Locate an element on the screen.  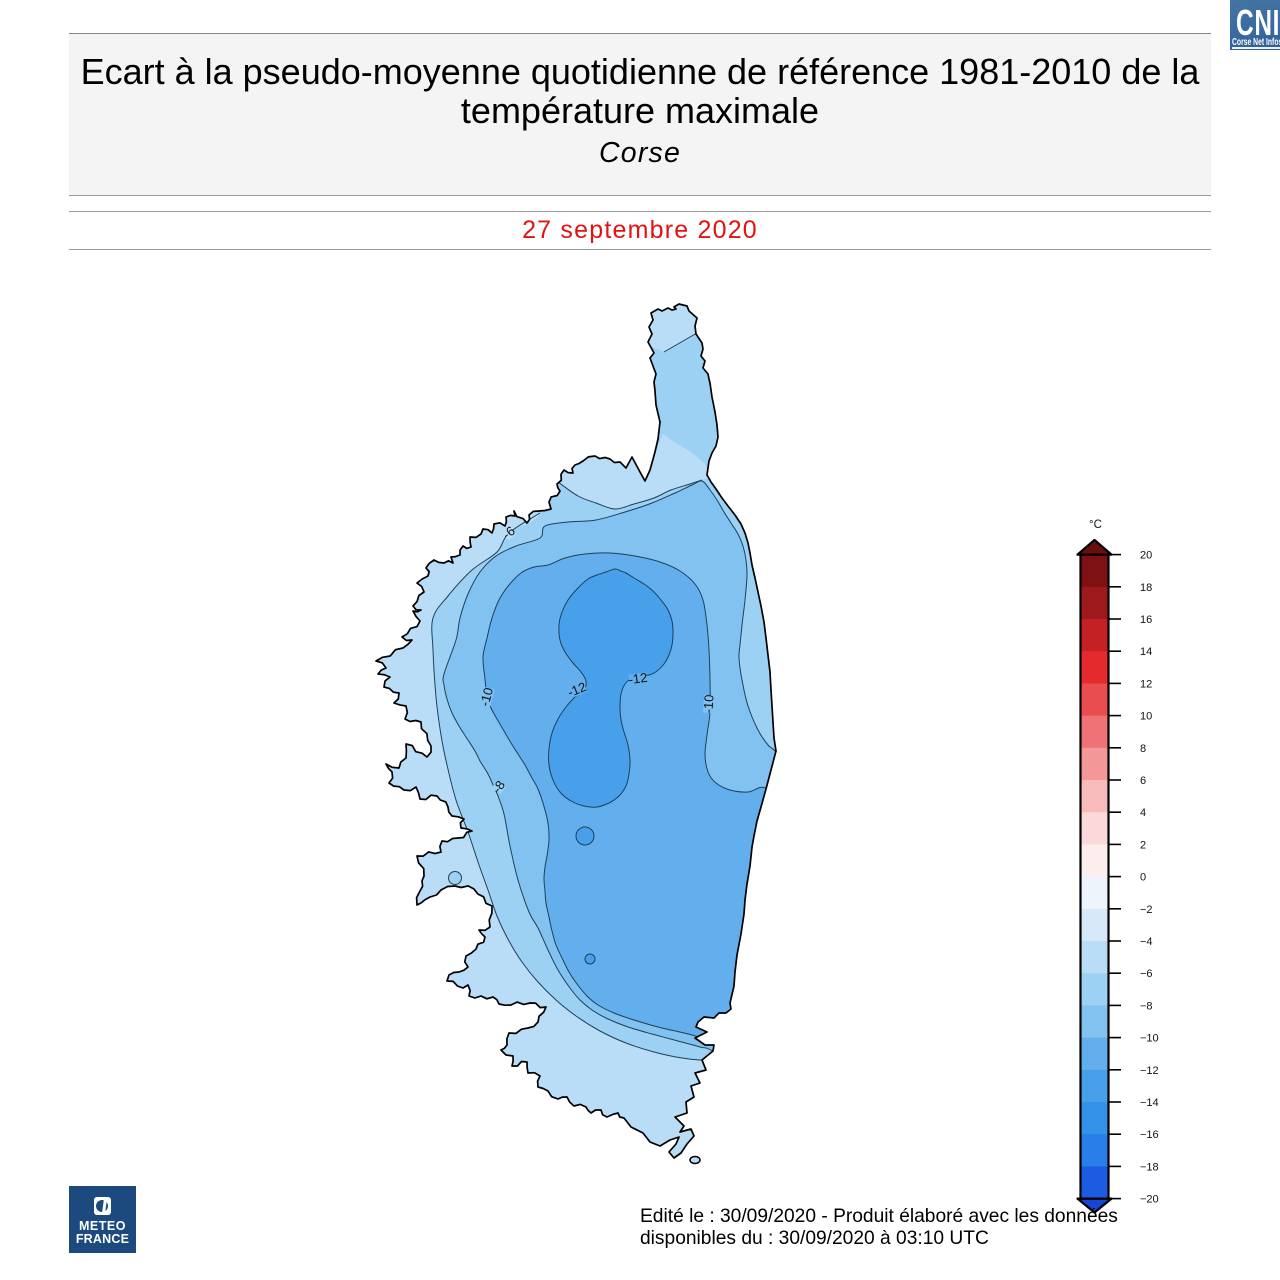
svg-text: −12 is located at coordinates (1149, 1071).